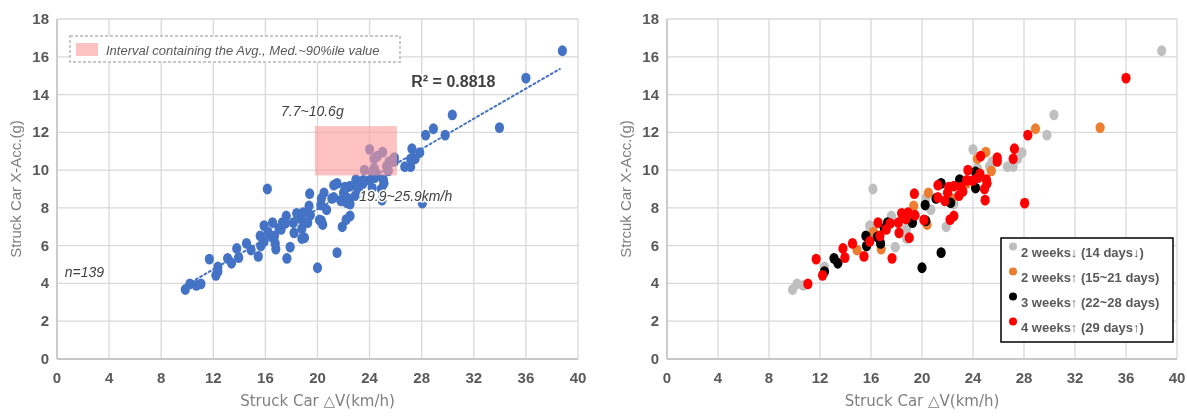  Describe the element at coordinates (15, 189) in the screenshot. I see `y-axis-title: Struck Car X-Acc.(g)` at that location.